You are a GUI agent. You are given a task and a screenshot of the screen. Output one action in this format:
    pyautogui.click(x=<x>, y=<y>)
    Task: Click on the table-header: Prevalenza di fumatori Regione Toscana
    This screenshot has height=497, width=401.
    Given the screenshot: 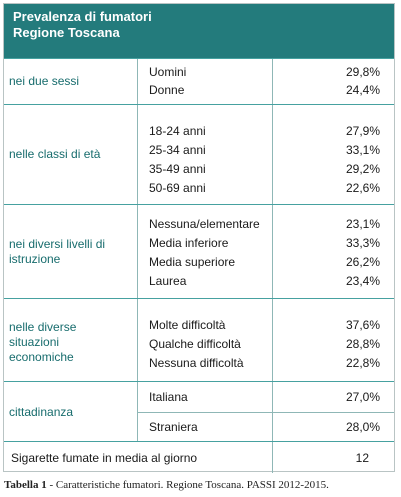 What is the action you would take?
    pyautogui.click(x=199, y=31)
    